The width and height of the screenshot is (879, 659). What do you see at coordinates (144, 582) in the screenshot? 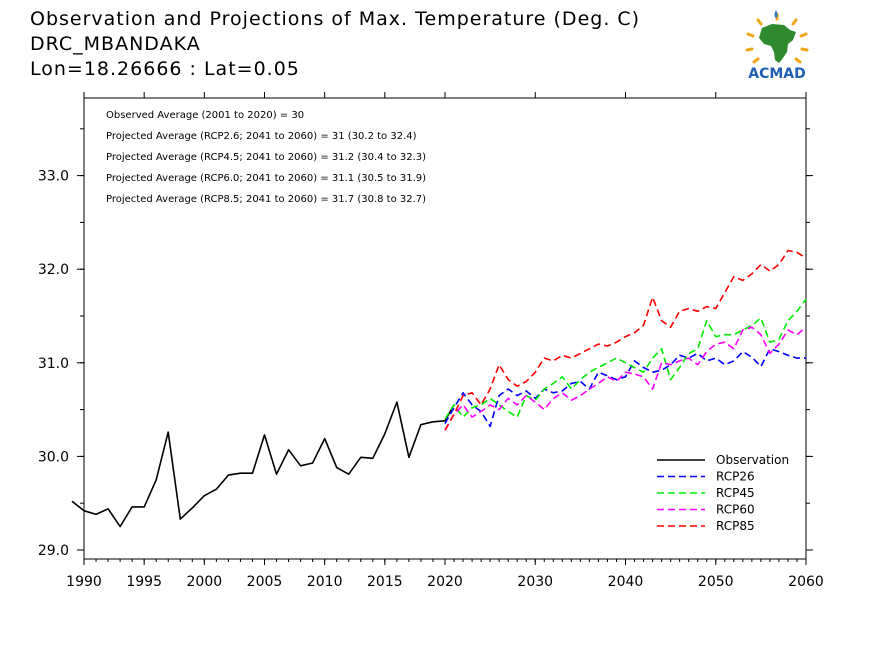
I see `x-tick-label: 1995` at bounding box center [144, 582].